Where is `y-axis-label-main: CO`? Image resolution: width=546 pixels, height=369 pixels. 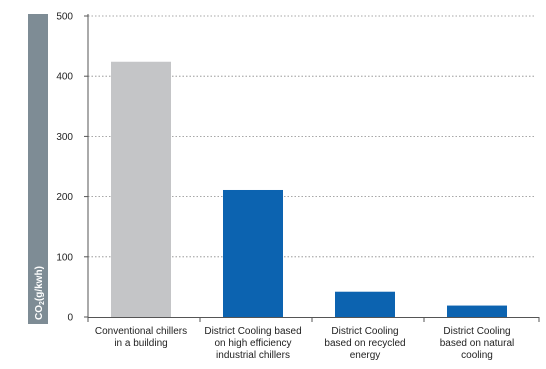 y-axis-label-main: CO is located at coordinates (39, 312).